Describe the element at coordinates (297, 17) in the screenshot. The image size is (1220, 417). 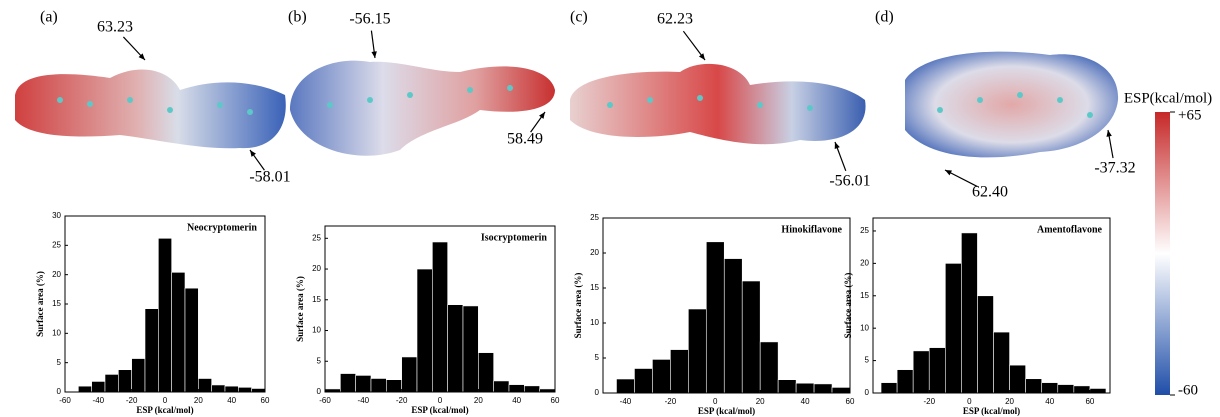
I see `panel-label: (b)` at that location.